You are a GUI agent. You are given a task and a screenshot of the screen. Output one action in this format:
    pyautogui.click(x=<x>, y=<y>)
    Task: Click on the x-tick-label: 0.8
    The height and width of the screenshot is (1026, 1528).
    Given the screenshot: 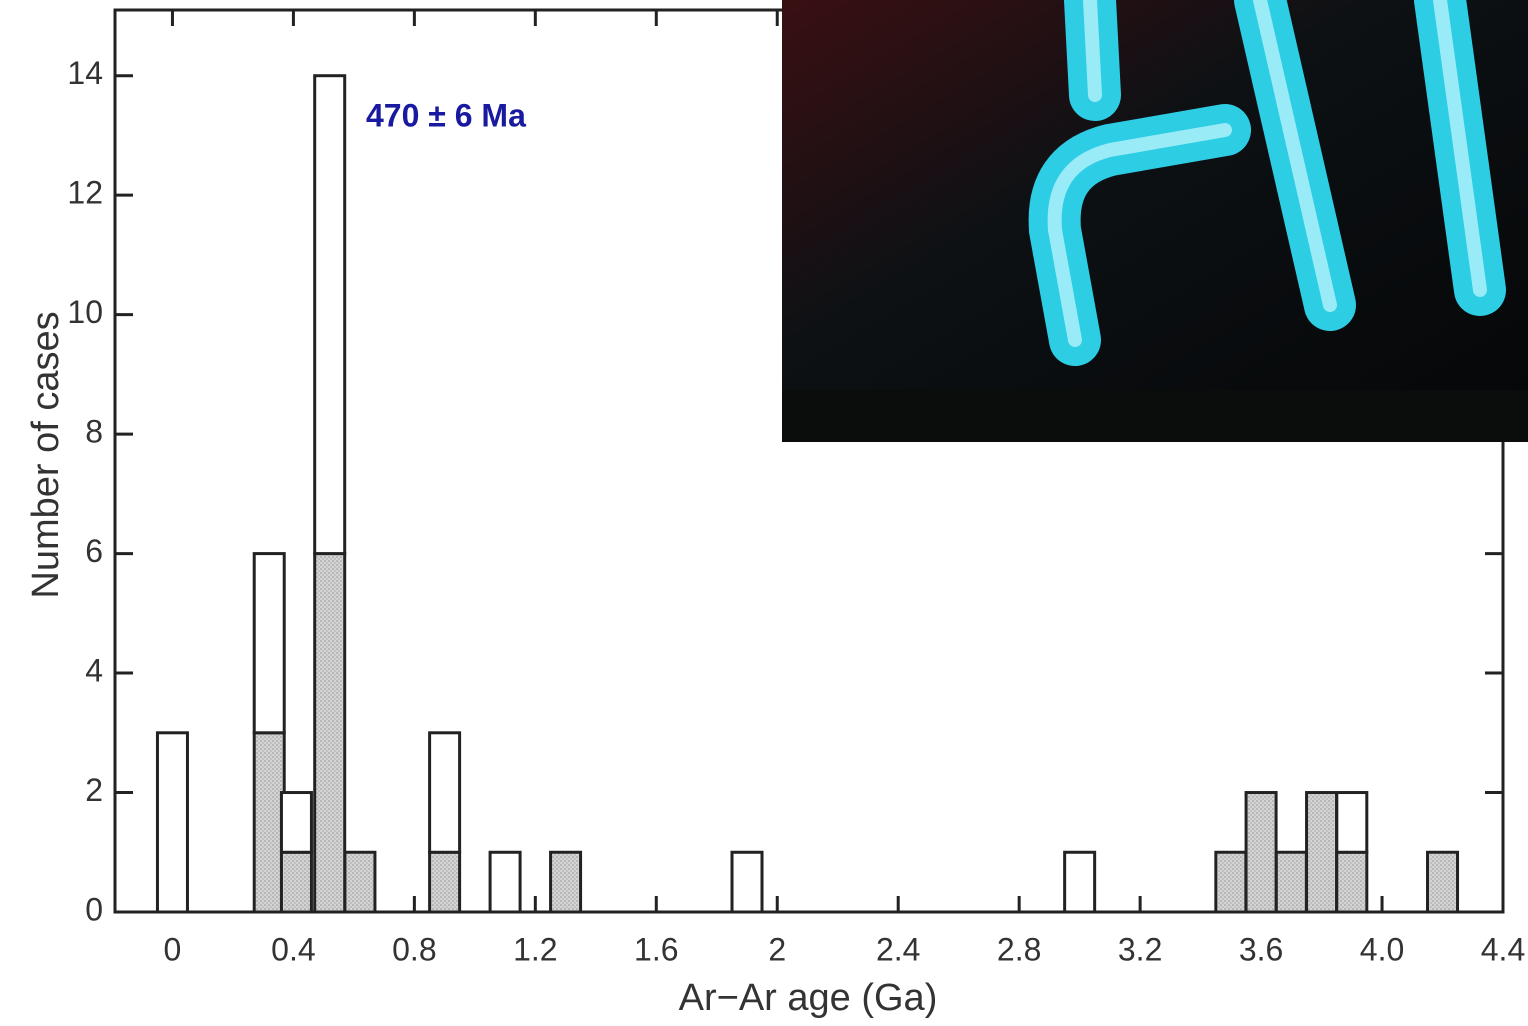 What is the action you would take?
    pyautogui.click(x=414, y=949)
    